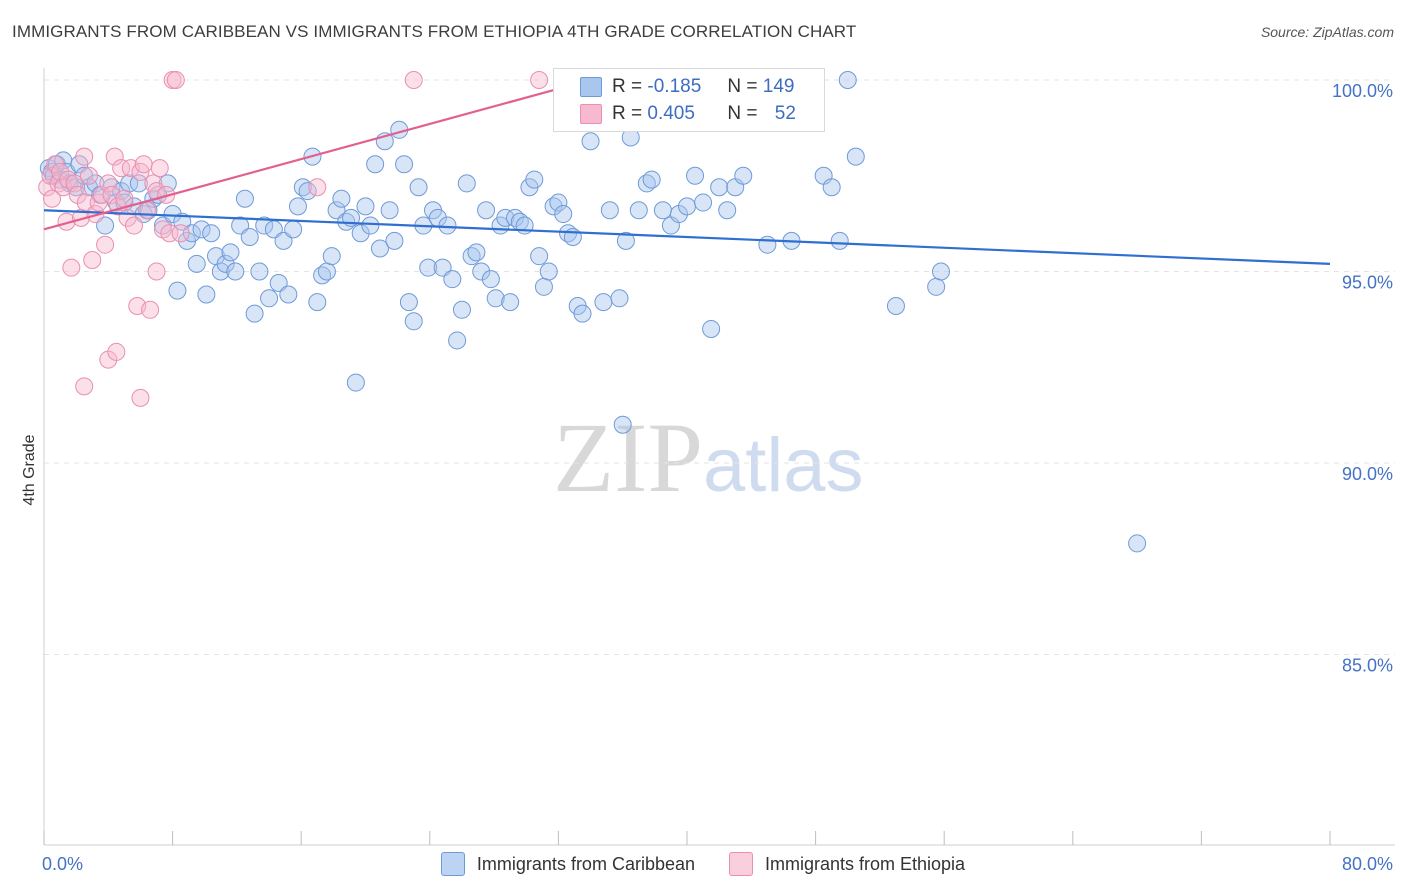  What do you see at coordinates (585, 863) in the screenshot?
I see `legend-label-caribbean: Immigrants from Caribbean` at bounding box center [585, 863].